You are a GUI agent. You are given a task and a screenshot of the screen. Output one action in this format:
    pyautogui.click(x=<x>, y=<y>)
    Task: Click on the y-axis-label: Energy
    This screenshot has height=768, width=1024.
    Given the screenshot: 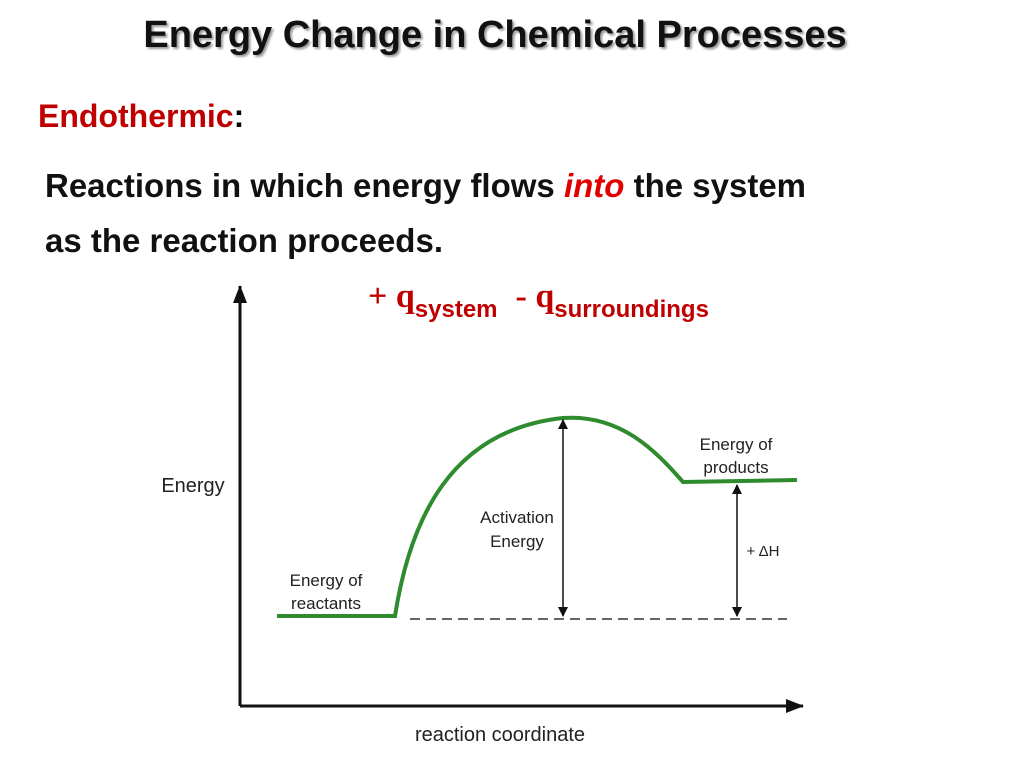 What is the action you would take?
    pyautogui.click(x=192, y=486)
    